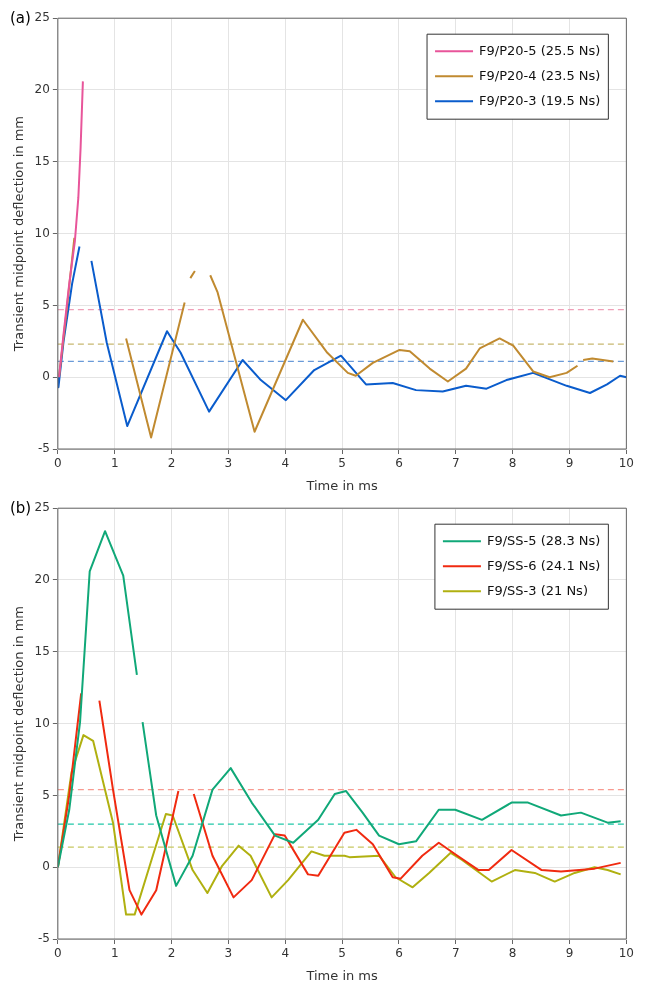 This screenshot has width=645, height=1004. What do you see at coordinates (20, 18) in the screenshot?
I see `chart-title: (a)` at bounding box center [20, 18].